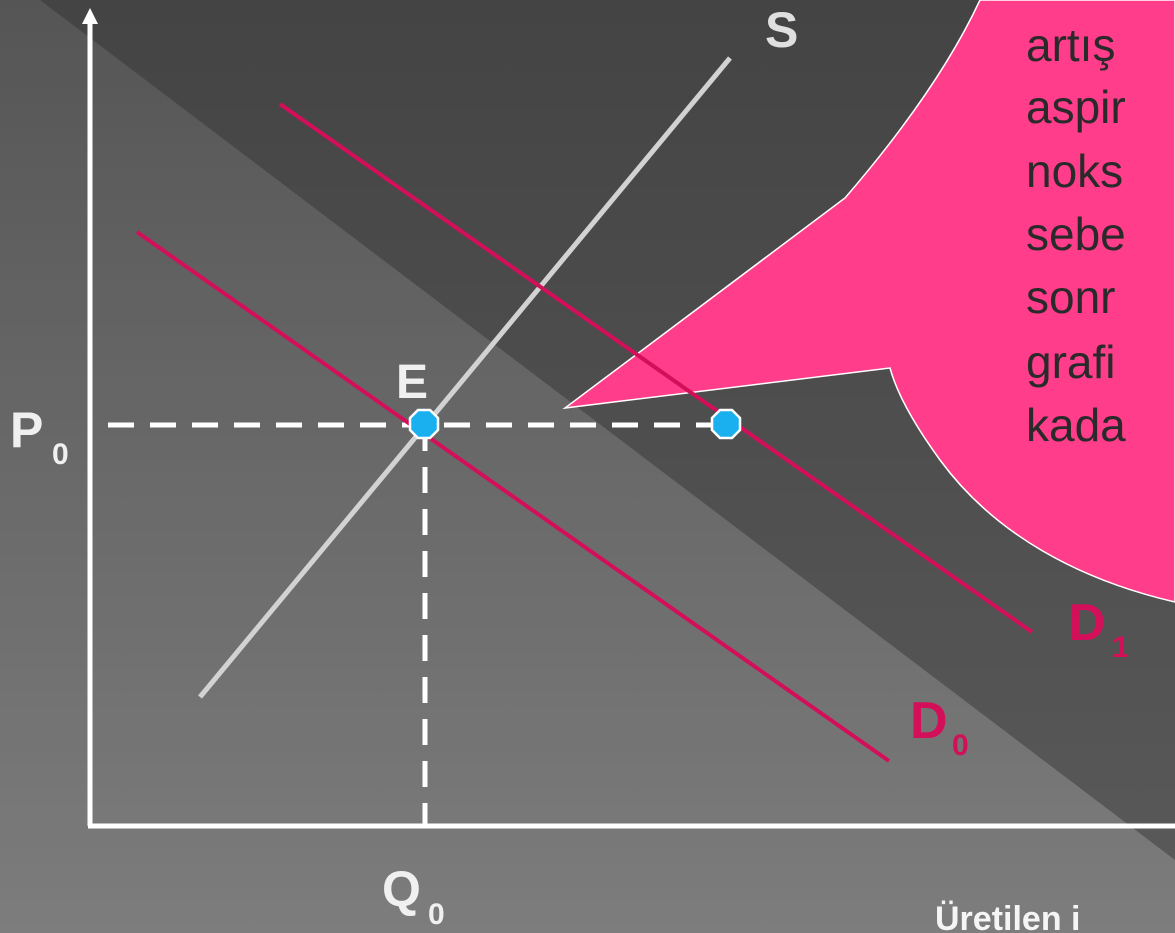  I want to click on price-label-subscript: 0, so click(60, 454).